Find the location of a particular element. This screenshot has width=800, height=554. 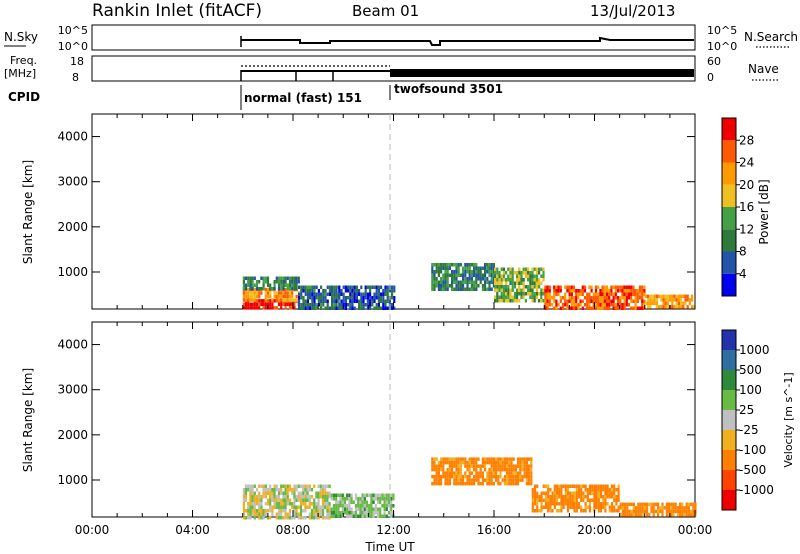

colorbar-tick-label: 1000 is located at coordinates (754, 350).